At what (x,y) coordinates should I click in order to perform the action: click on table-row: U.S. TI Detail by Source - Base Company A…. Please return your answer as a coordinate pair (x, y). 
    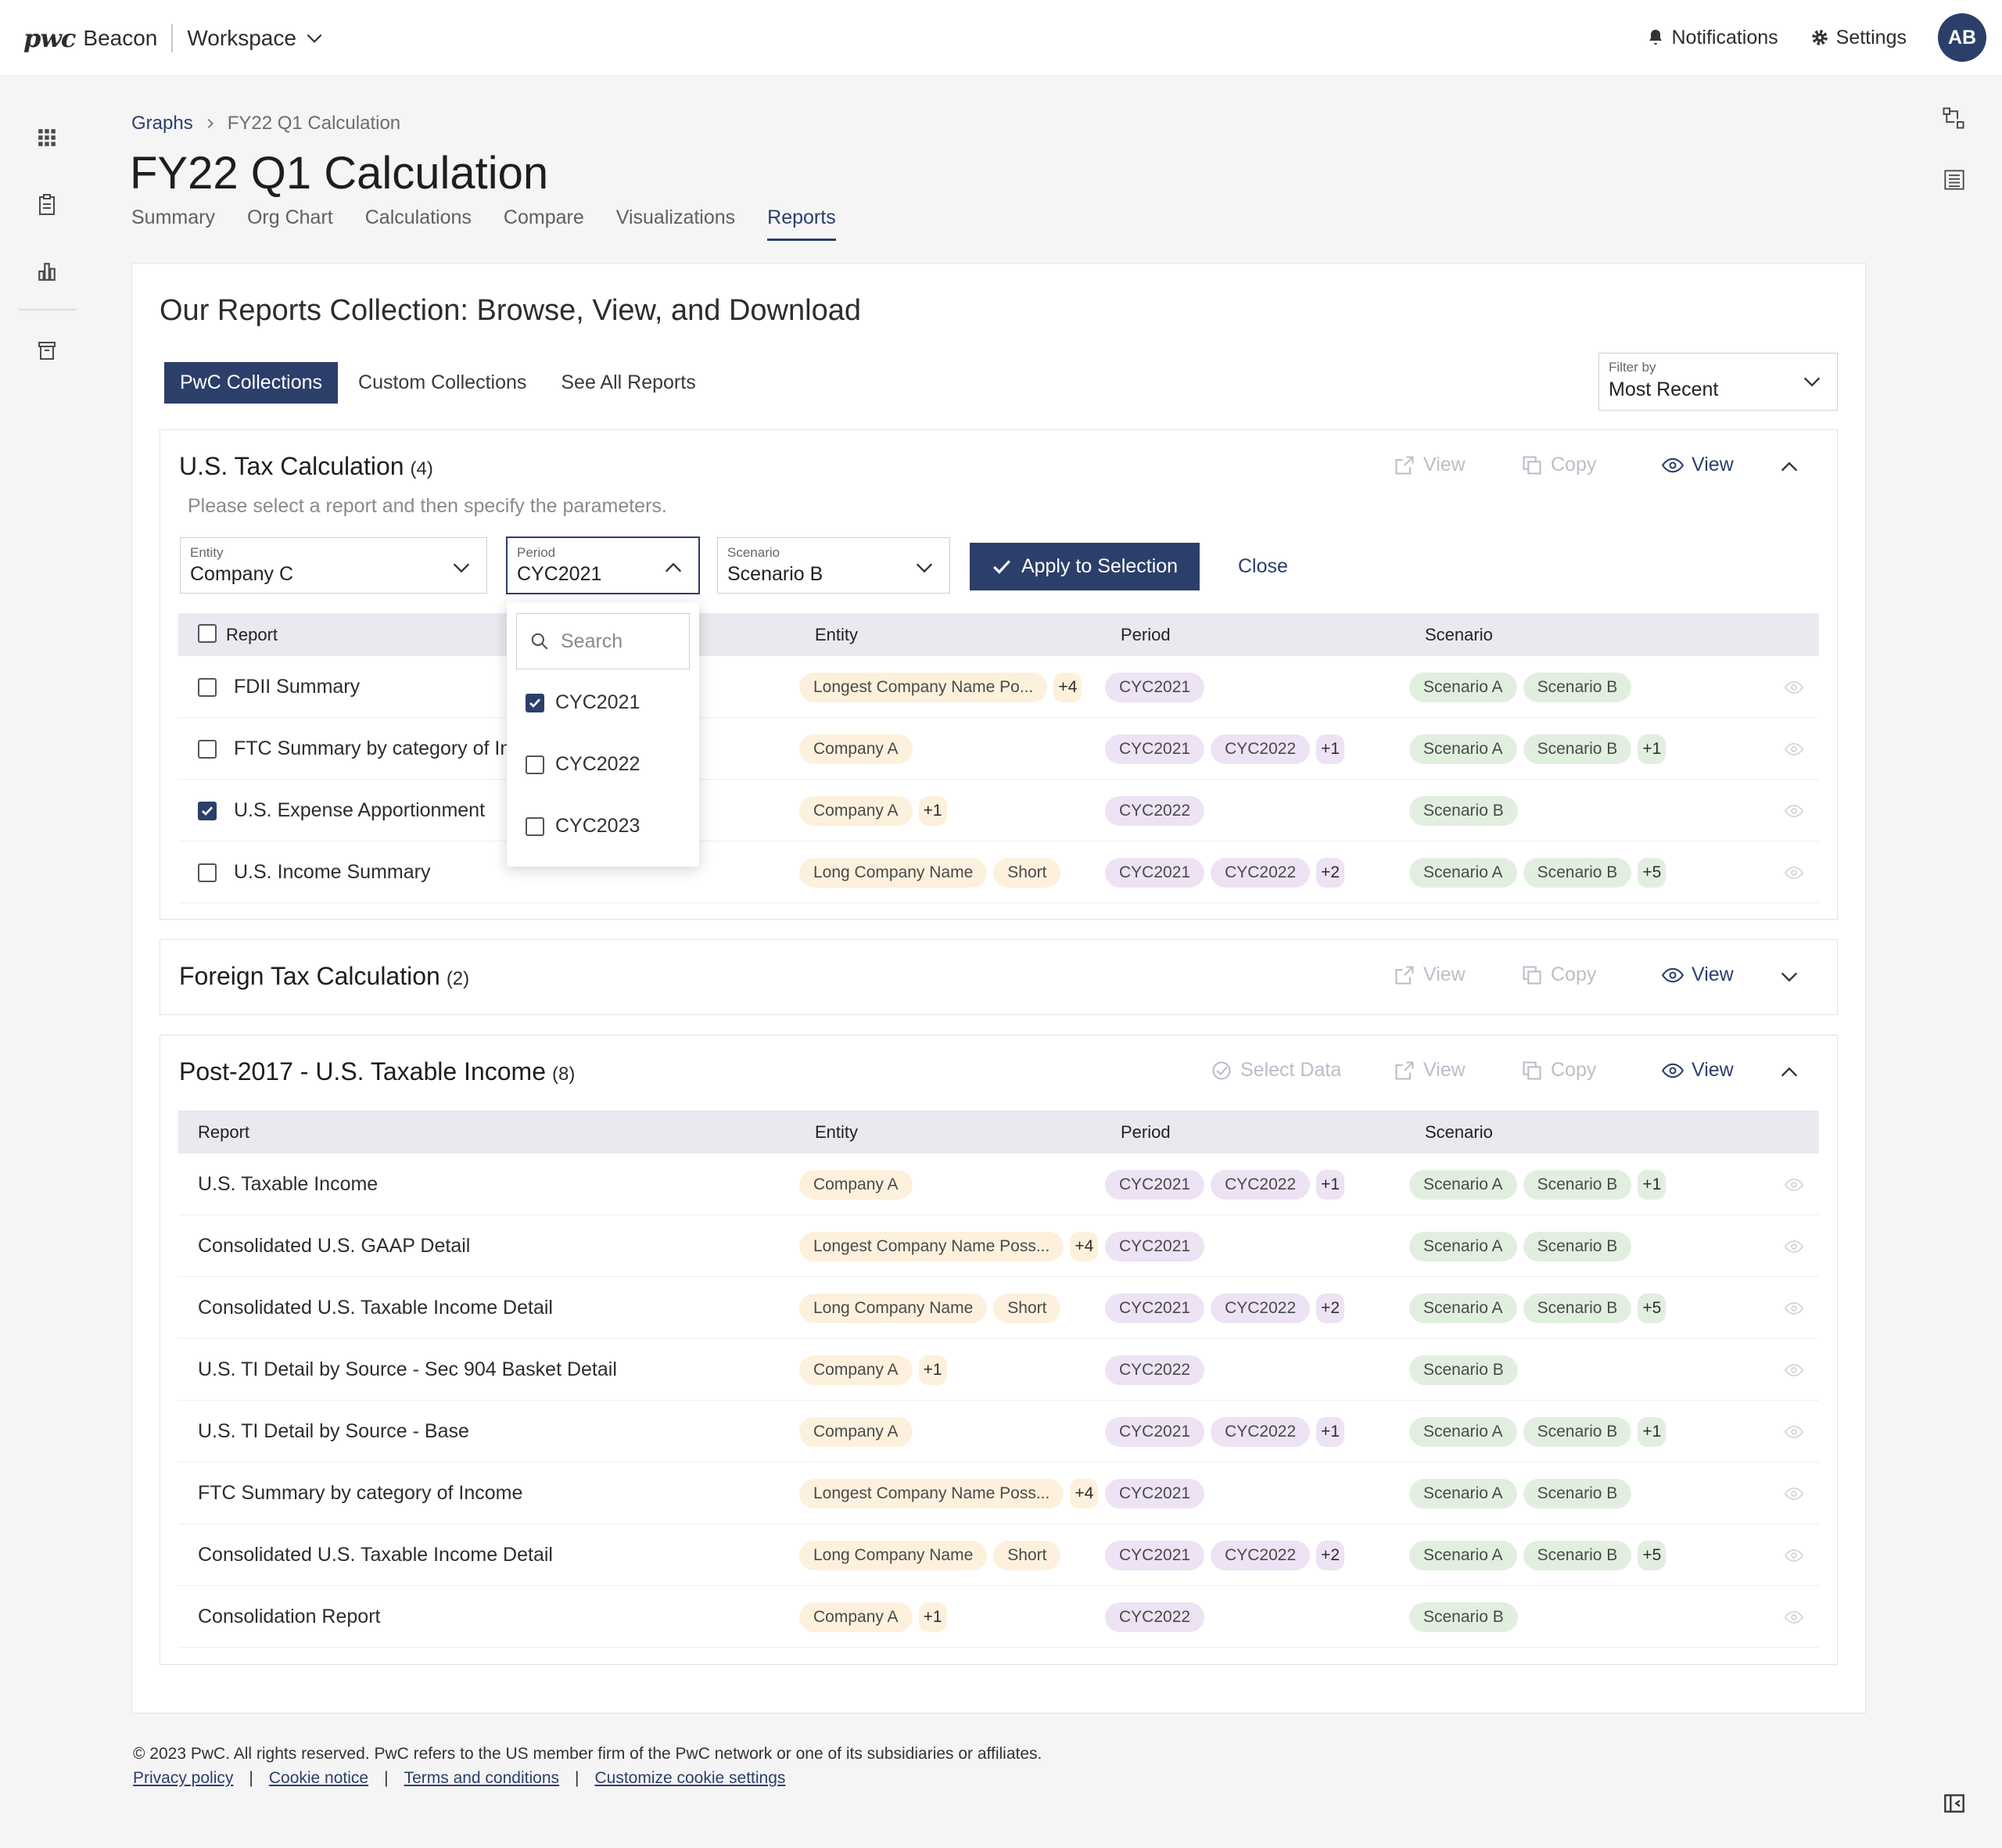
    Looking at the image, I should click on (998, 1431).